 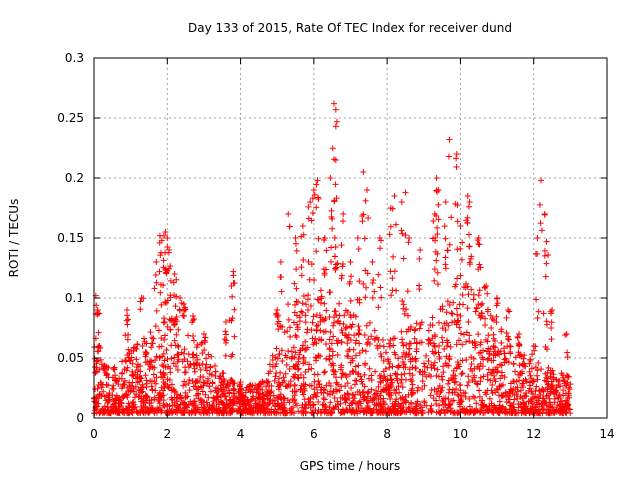 I want to click on x-tick-label: 2, so click(x=167, y=434).